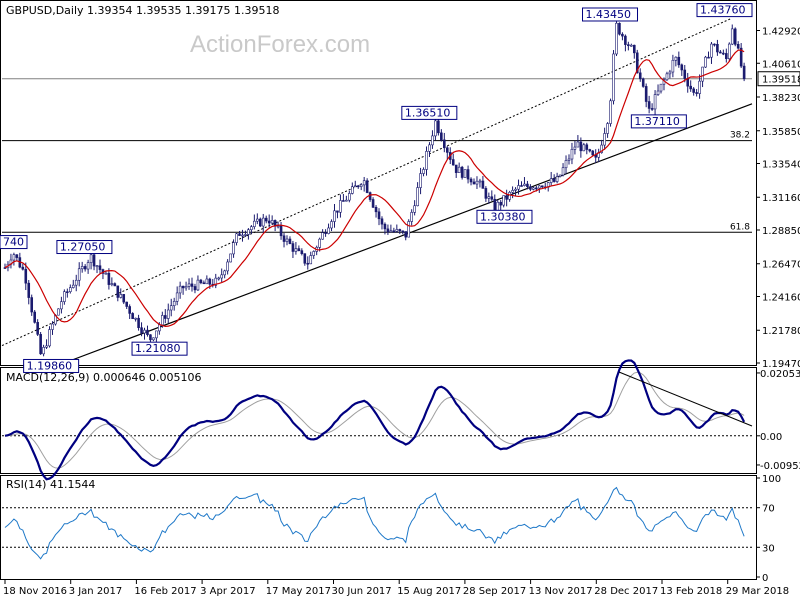 This screenshot has width=800, height=605. What do you see at coordinates (781, 298) in the screenshot?
I see `price-tick-label: 1.24160` at bounding box center [781, 298].